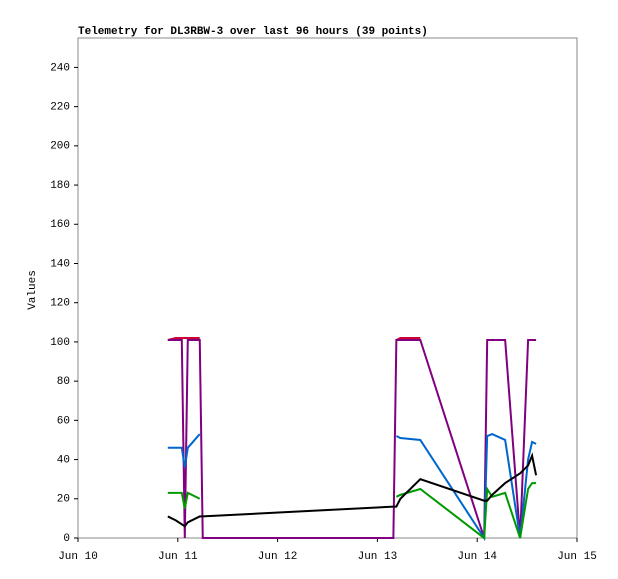 This screenshot has width=618, height=579. Describe the element at coordinates (33, 290) in the screenshot. I see `y-axis-label: Values` at that location.